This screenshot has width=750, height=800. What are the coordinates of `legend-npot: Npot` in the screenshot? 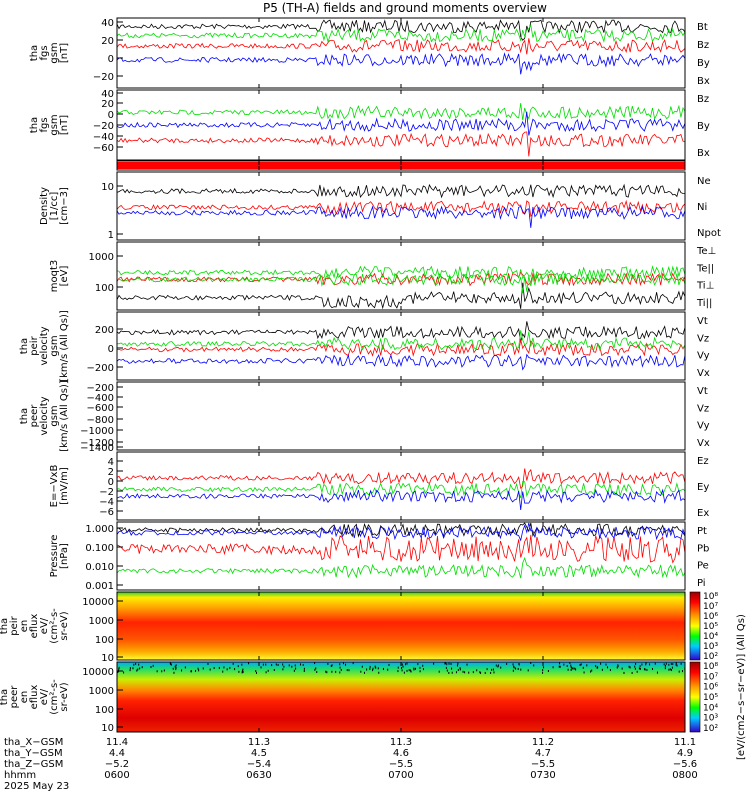 It's located at (709, 233).